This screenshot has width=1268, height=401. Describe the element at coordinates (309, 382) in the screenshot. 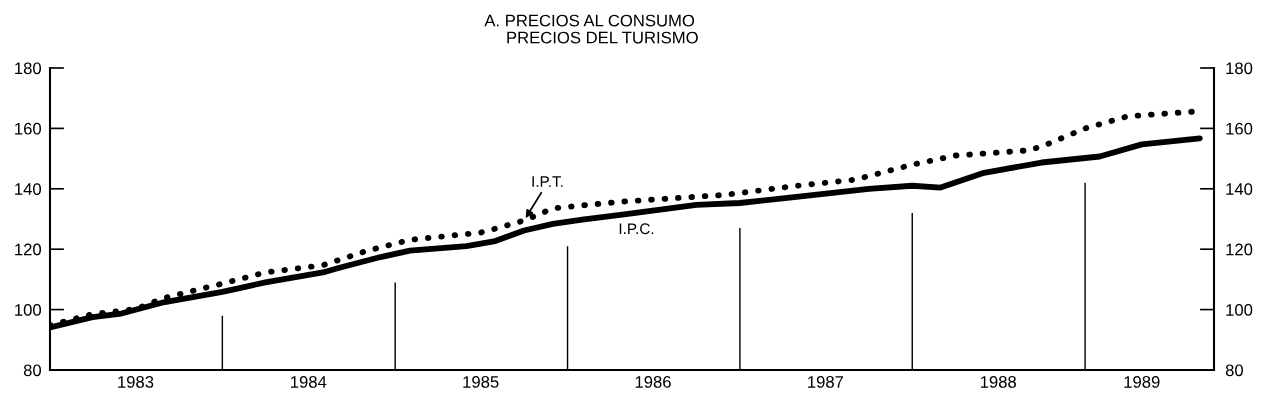

I see `x-tick-label: 1984` at that location.